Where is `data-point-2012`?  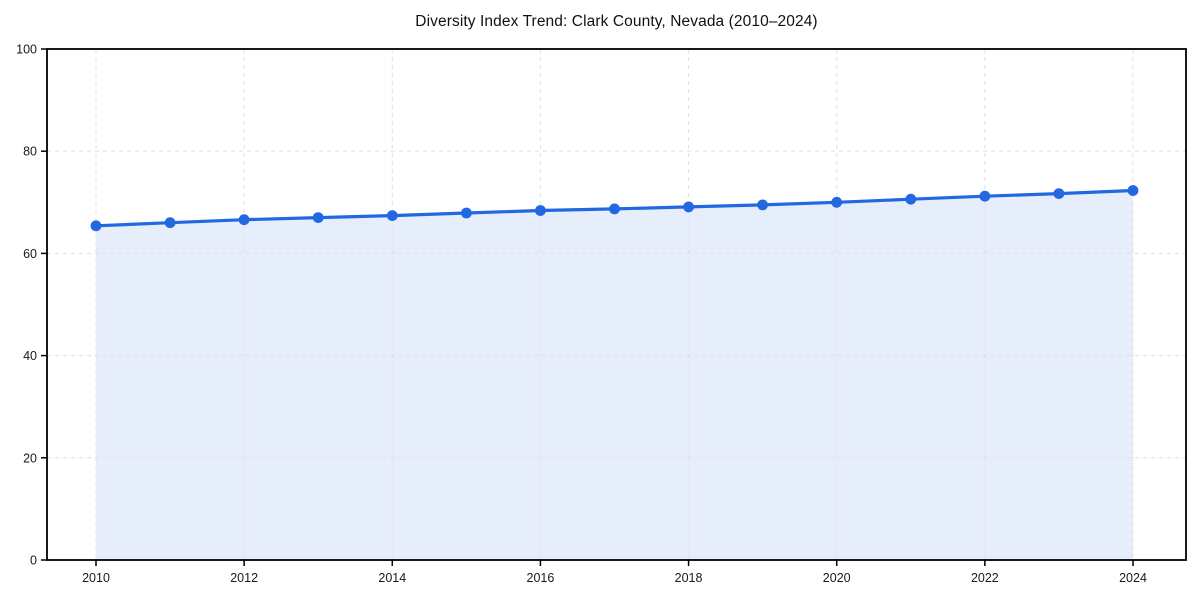 data-point-2012 is located at coordinates (244, 220).